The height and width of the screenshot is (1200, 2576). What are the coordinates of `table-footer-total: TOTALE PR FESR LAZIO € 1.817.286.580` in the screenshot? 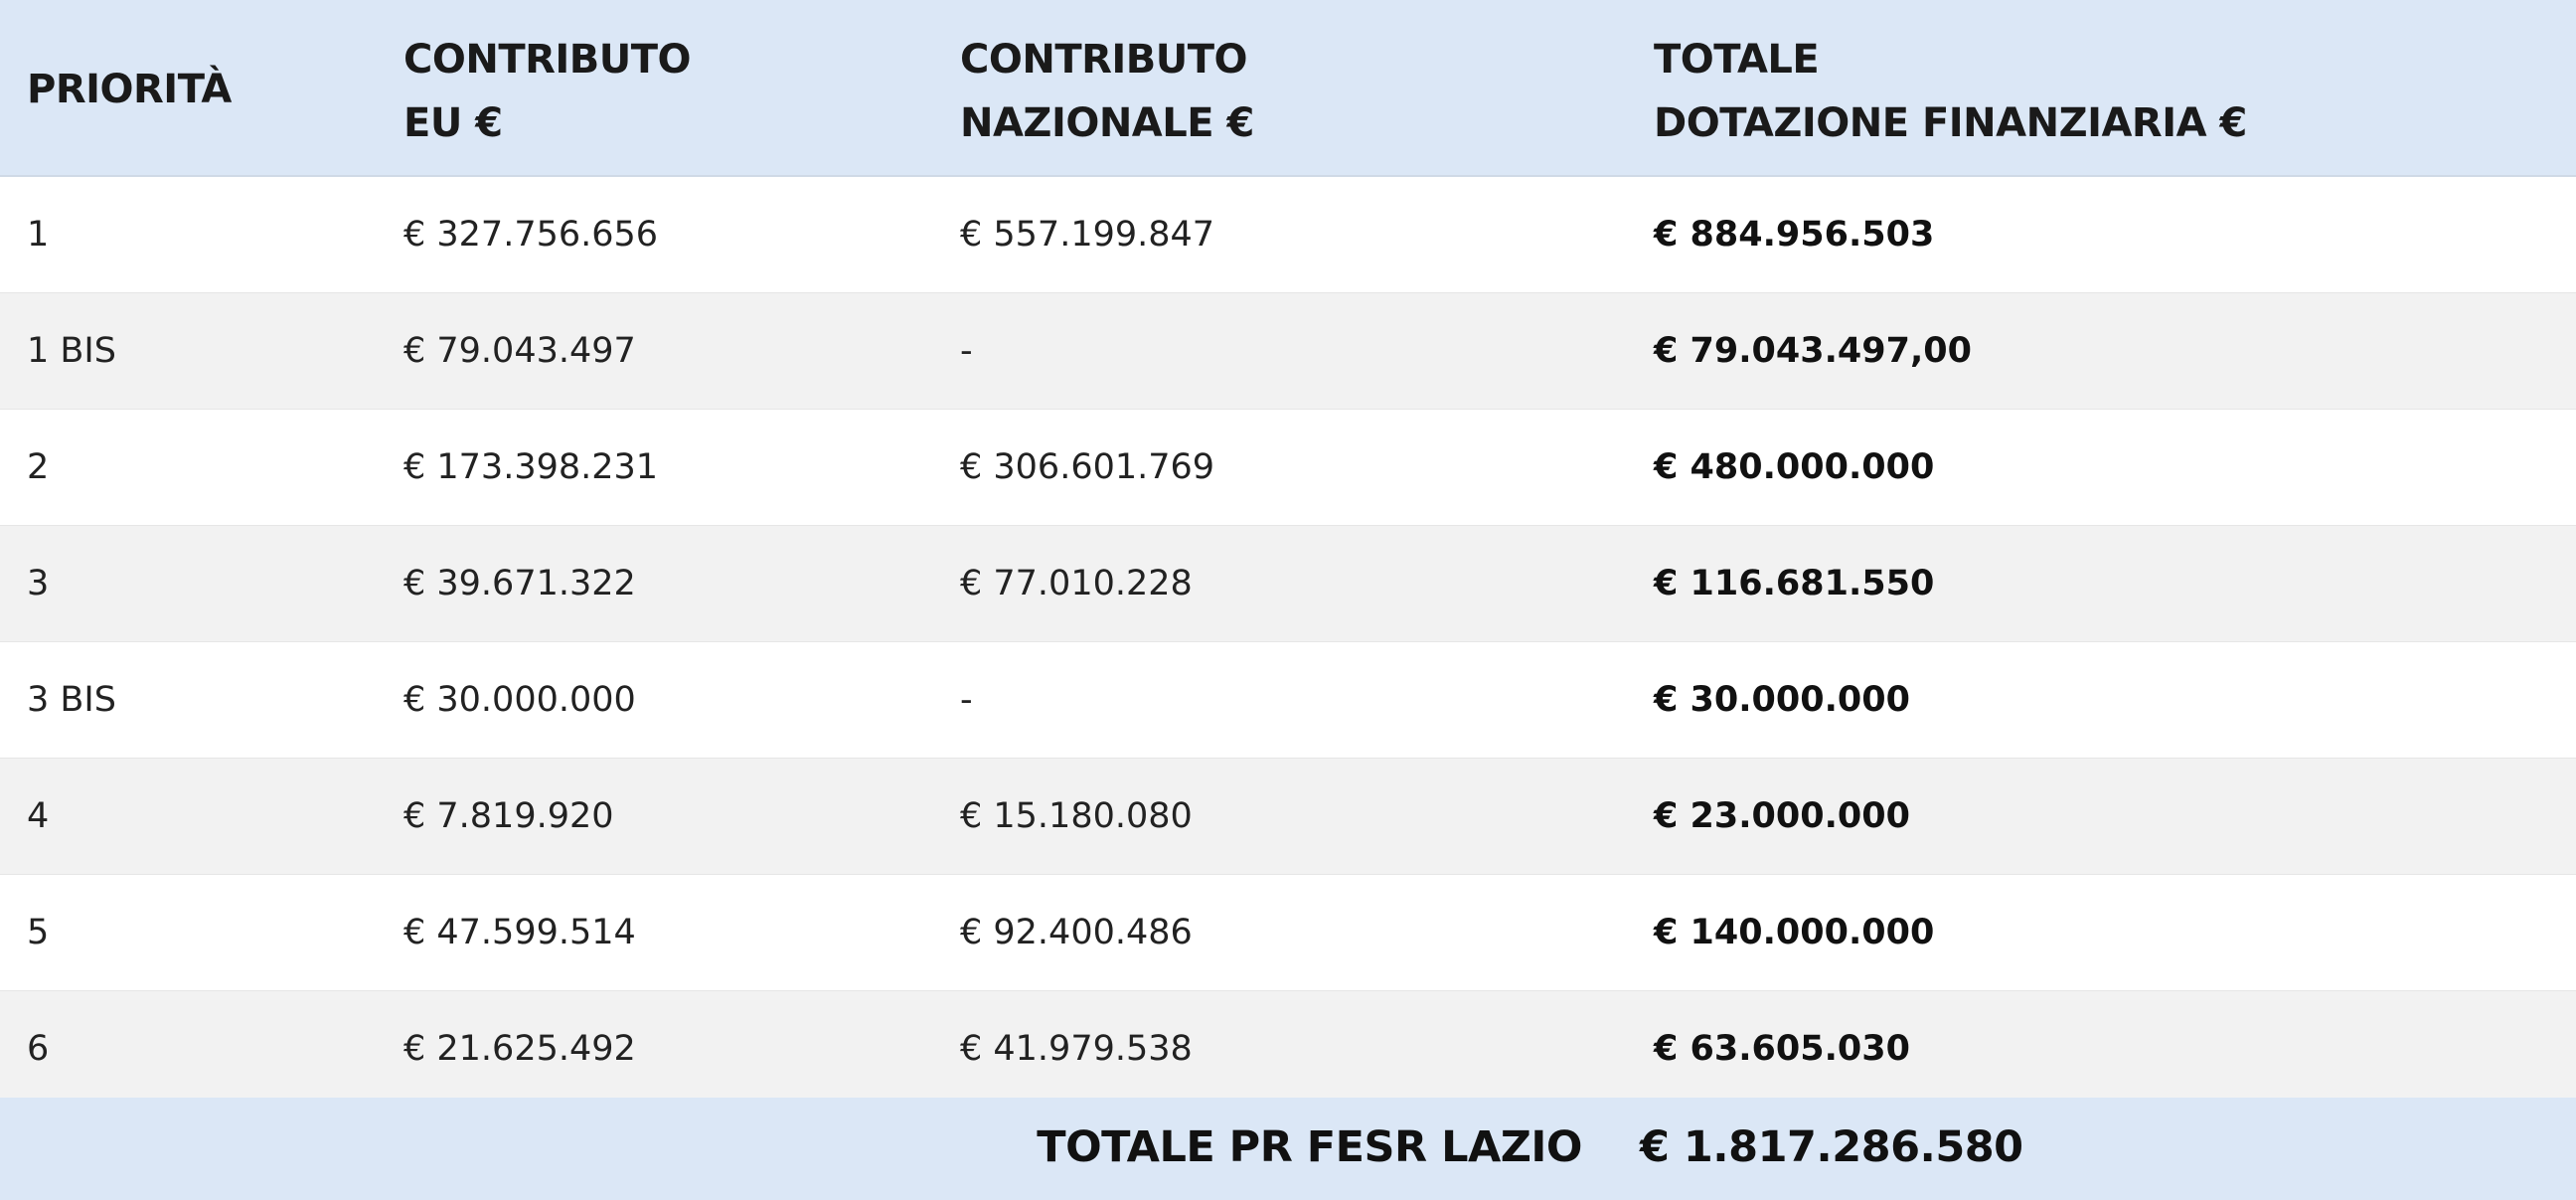 It's located at (1288, 1149).